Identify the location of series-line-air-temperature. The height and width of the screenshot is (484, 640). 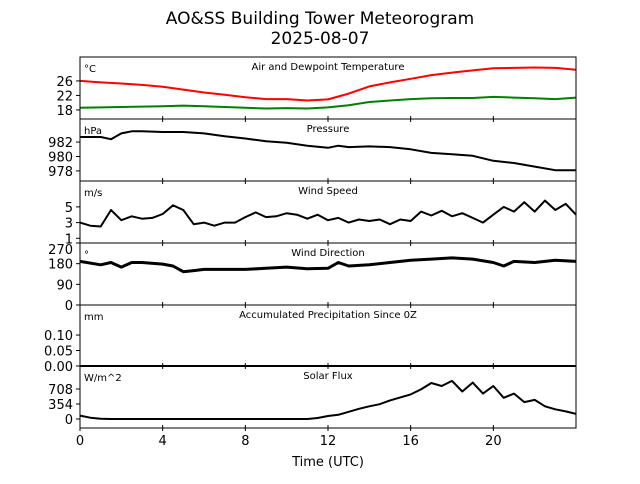
(328, 84).